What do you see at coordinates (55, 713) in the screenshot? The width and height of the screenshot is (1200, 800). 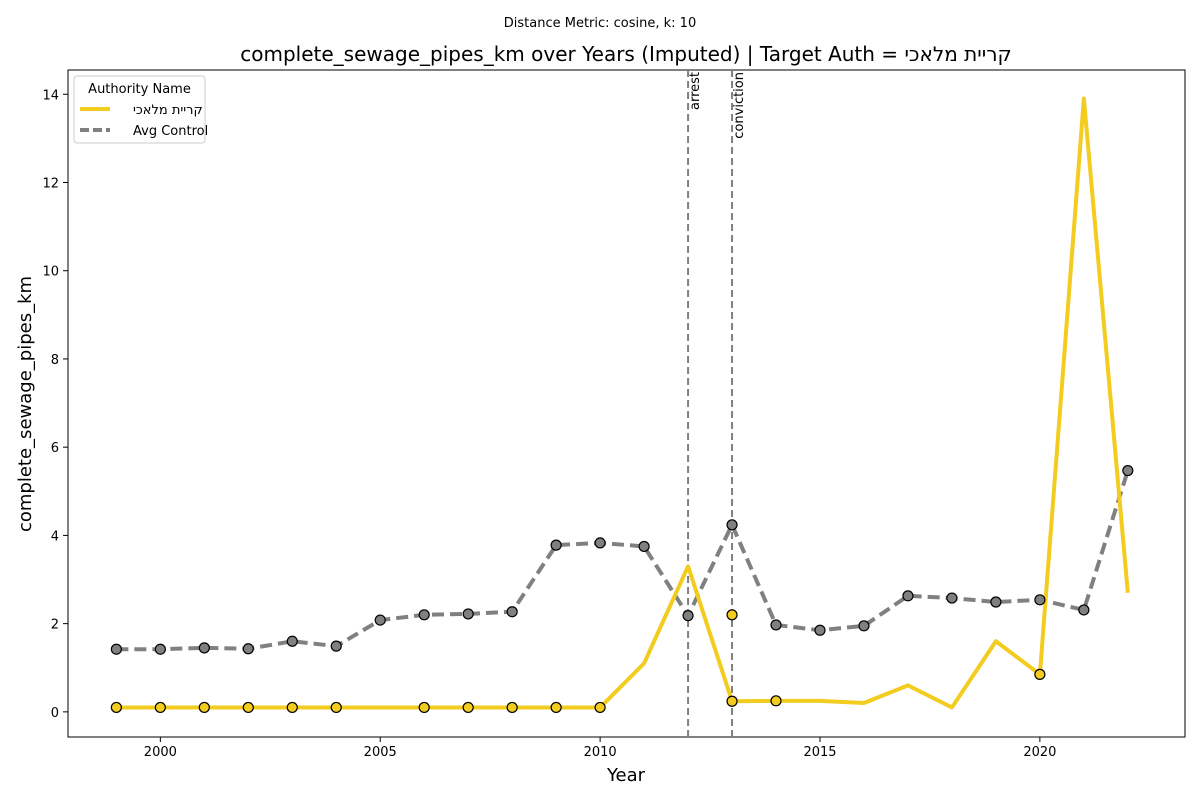 I see `y-tick-label: 0` at bounding box center [55, 713].